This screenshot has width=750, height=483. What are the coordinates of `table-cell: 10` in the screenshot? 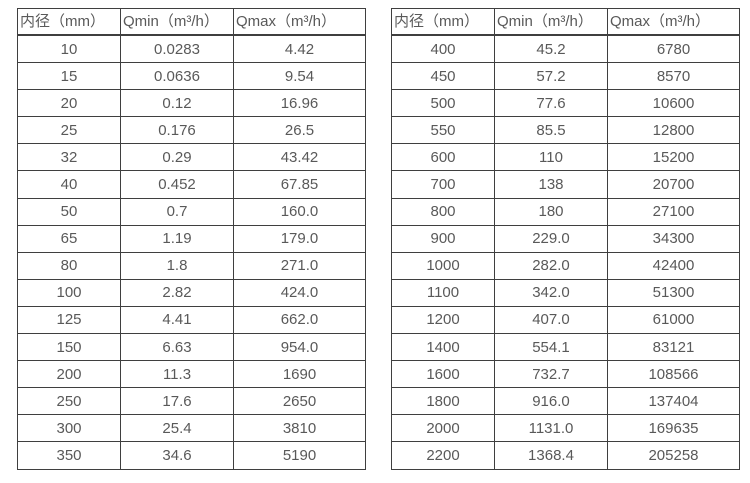 It's located at (69, 49).